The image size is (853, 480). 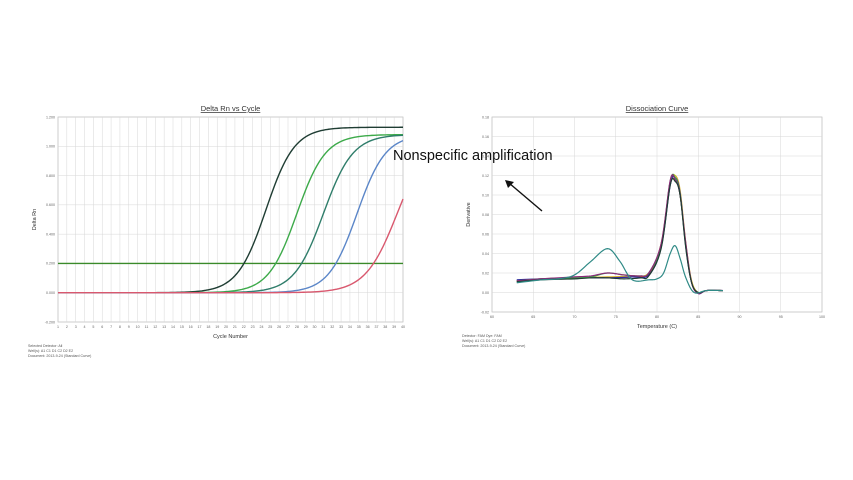 What do you see at coordinates (50, 176) in the screenshot?
I see `y-tick-label: 0.800` at bounding box center [50, 176].